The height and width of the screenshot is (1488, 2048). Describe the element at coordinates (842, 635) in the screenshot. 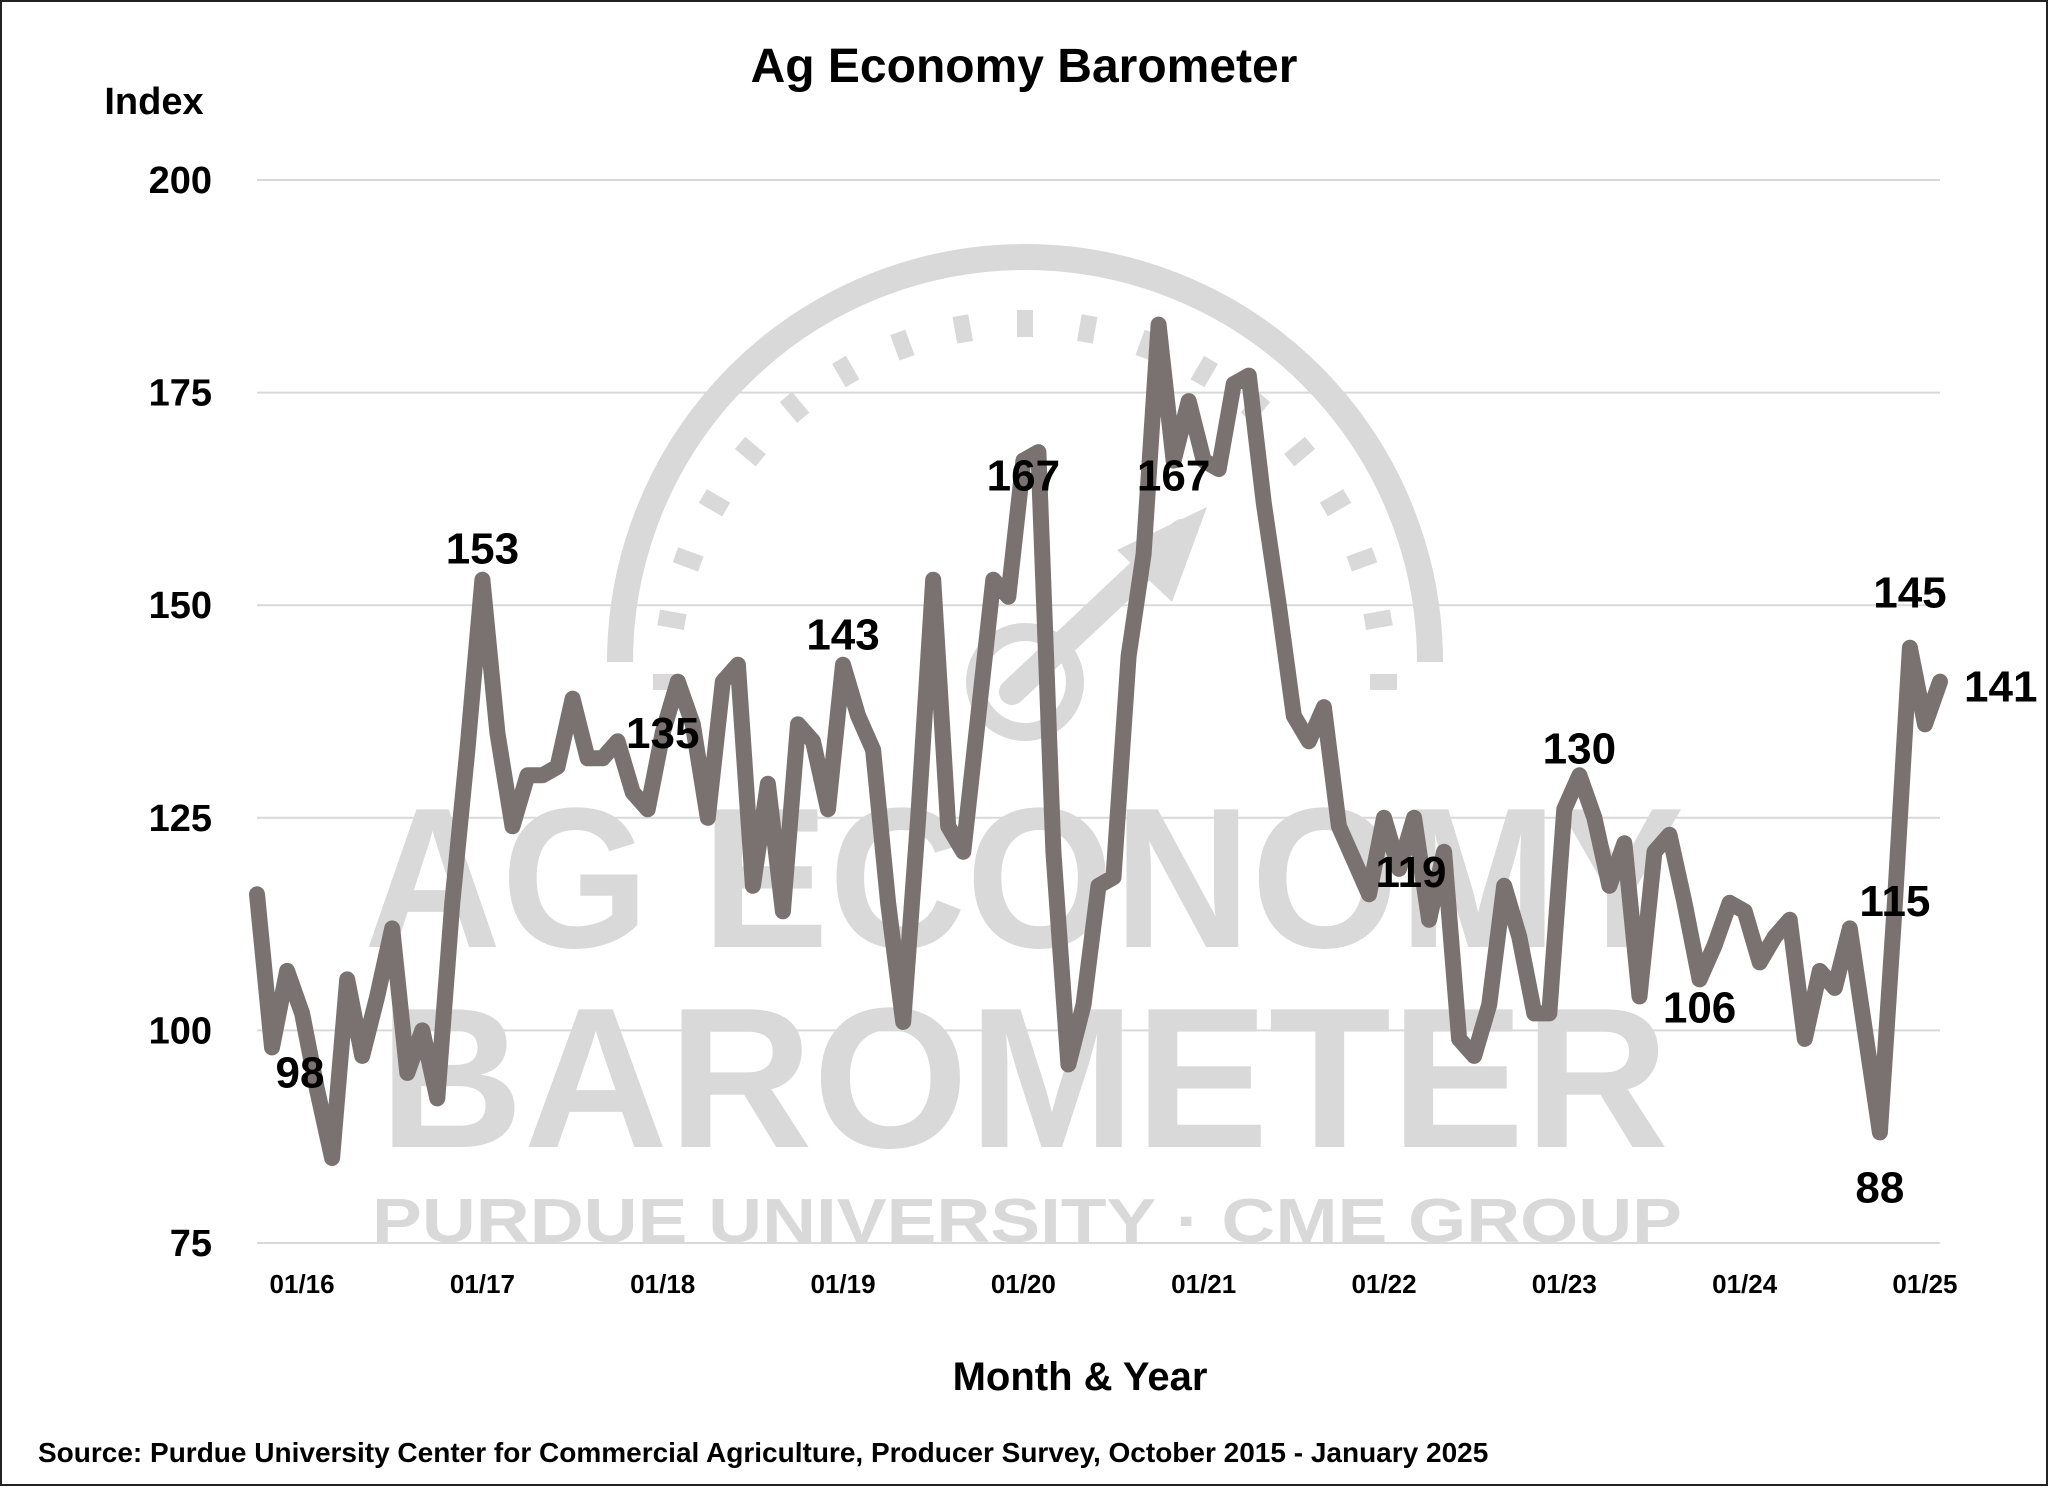

I see `data-label: 143` at that location.